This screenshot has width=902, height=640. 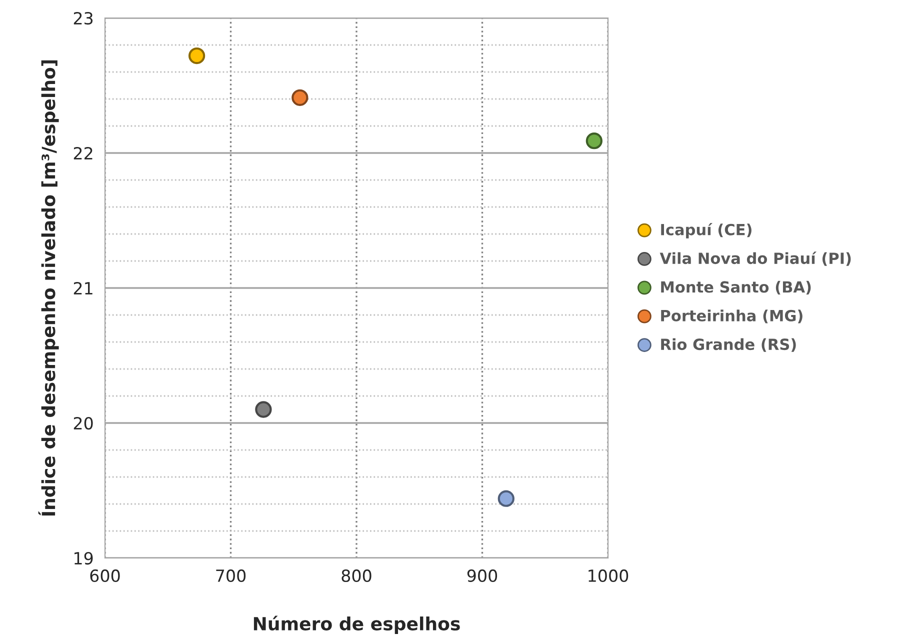 I want to click on legend-label: Icapuí (CE), so click(x=706, y=230).